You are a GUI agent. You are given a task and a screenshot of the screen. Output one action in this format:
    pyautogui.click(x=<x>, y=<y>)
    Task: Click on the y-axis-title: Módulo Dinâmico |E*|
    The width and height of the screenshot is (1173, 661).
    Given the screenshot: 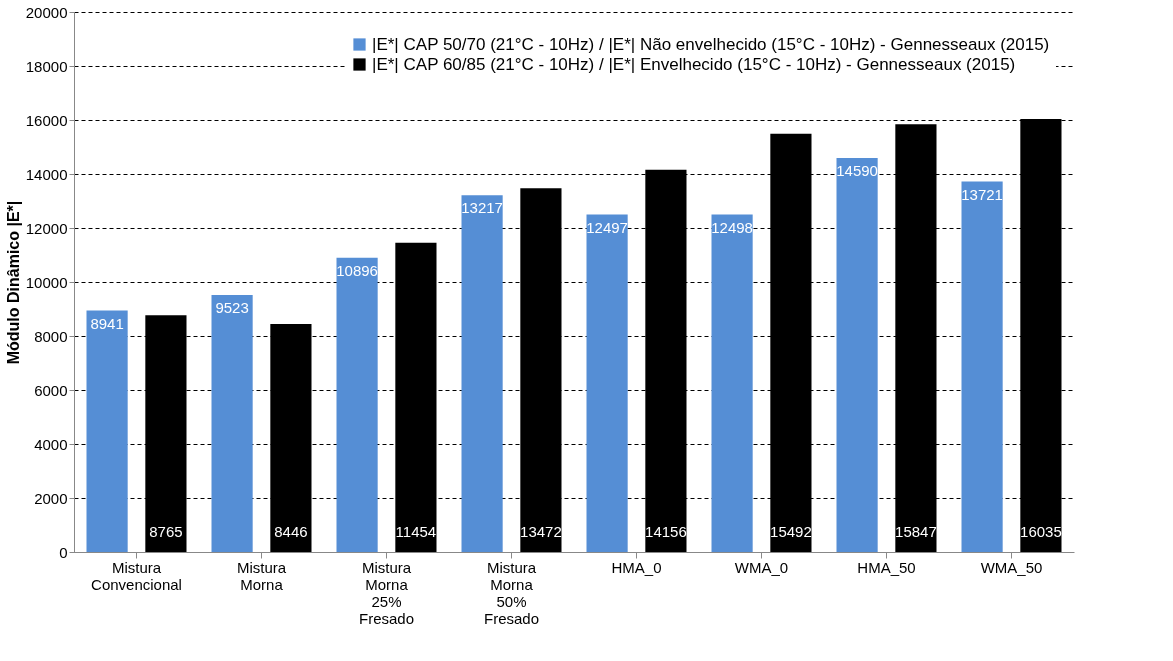 What is the action you would take?
    pyautogui.click(x=13, y=282)
    